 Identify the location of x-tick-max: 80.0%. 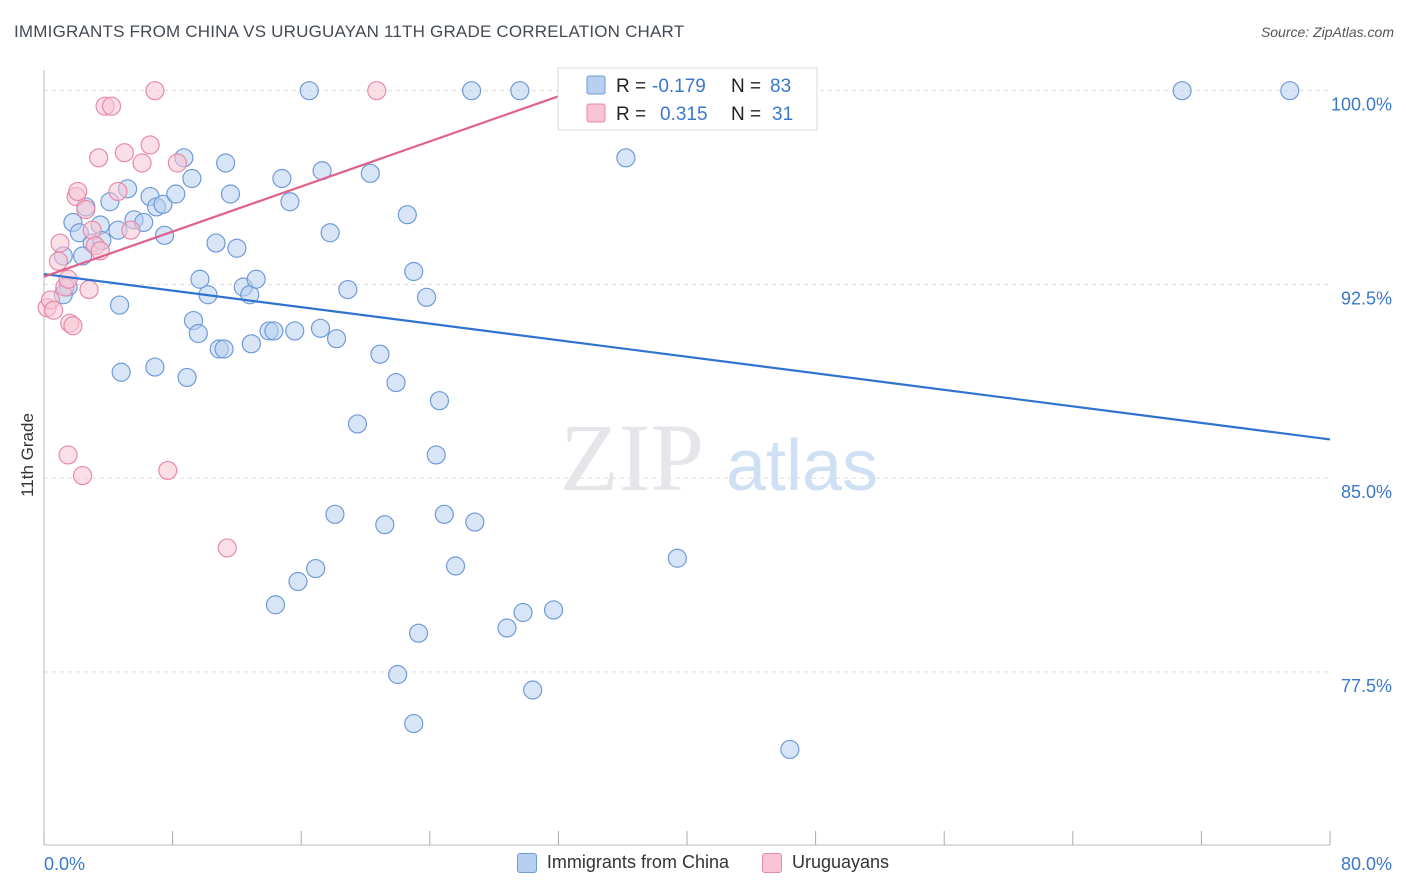
(1366, 864).